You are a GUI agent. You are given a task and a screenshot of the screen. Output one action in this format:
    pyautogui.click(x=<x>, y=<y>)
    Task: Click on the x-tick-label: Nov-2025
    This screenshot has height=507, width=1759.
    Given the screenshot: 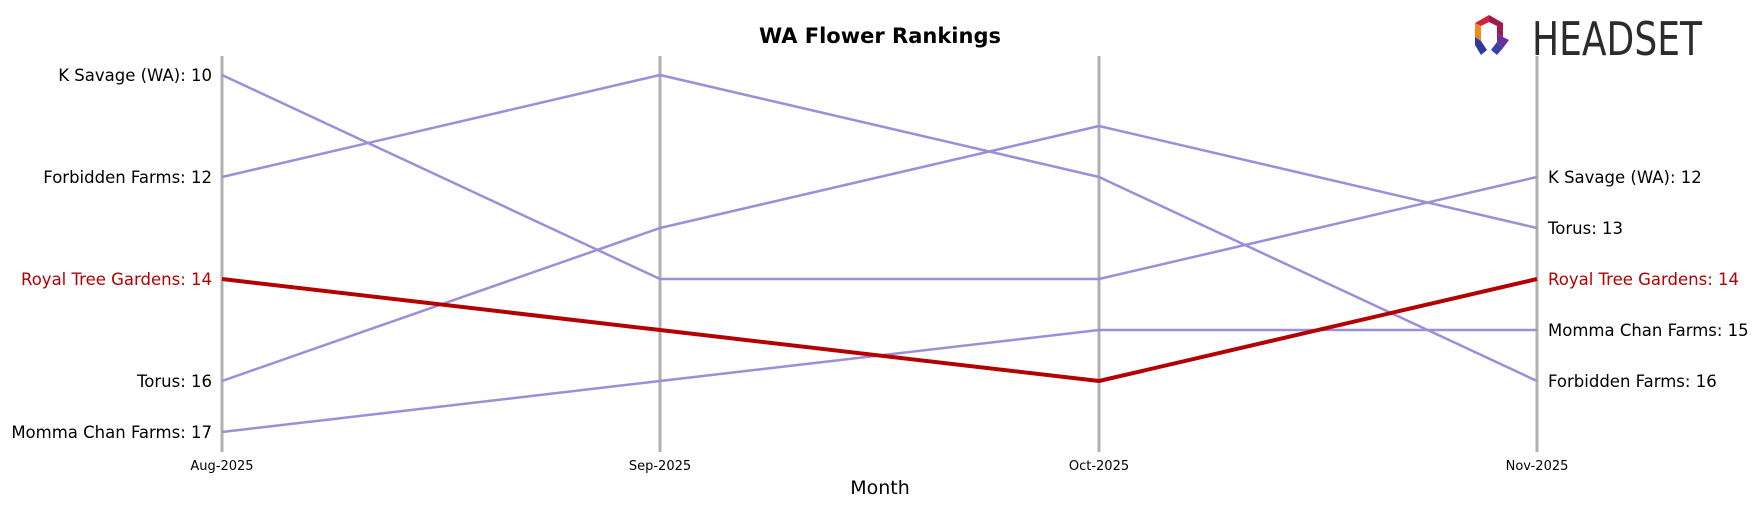 What is the action you would take?
    pyautogui.click(x=1537, y=466)
    